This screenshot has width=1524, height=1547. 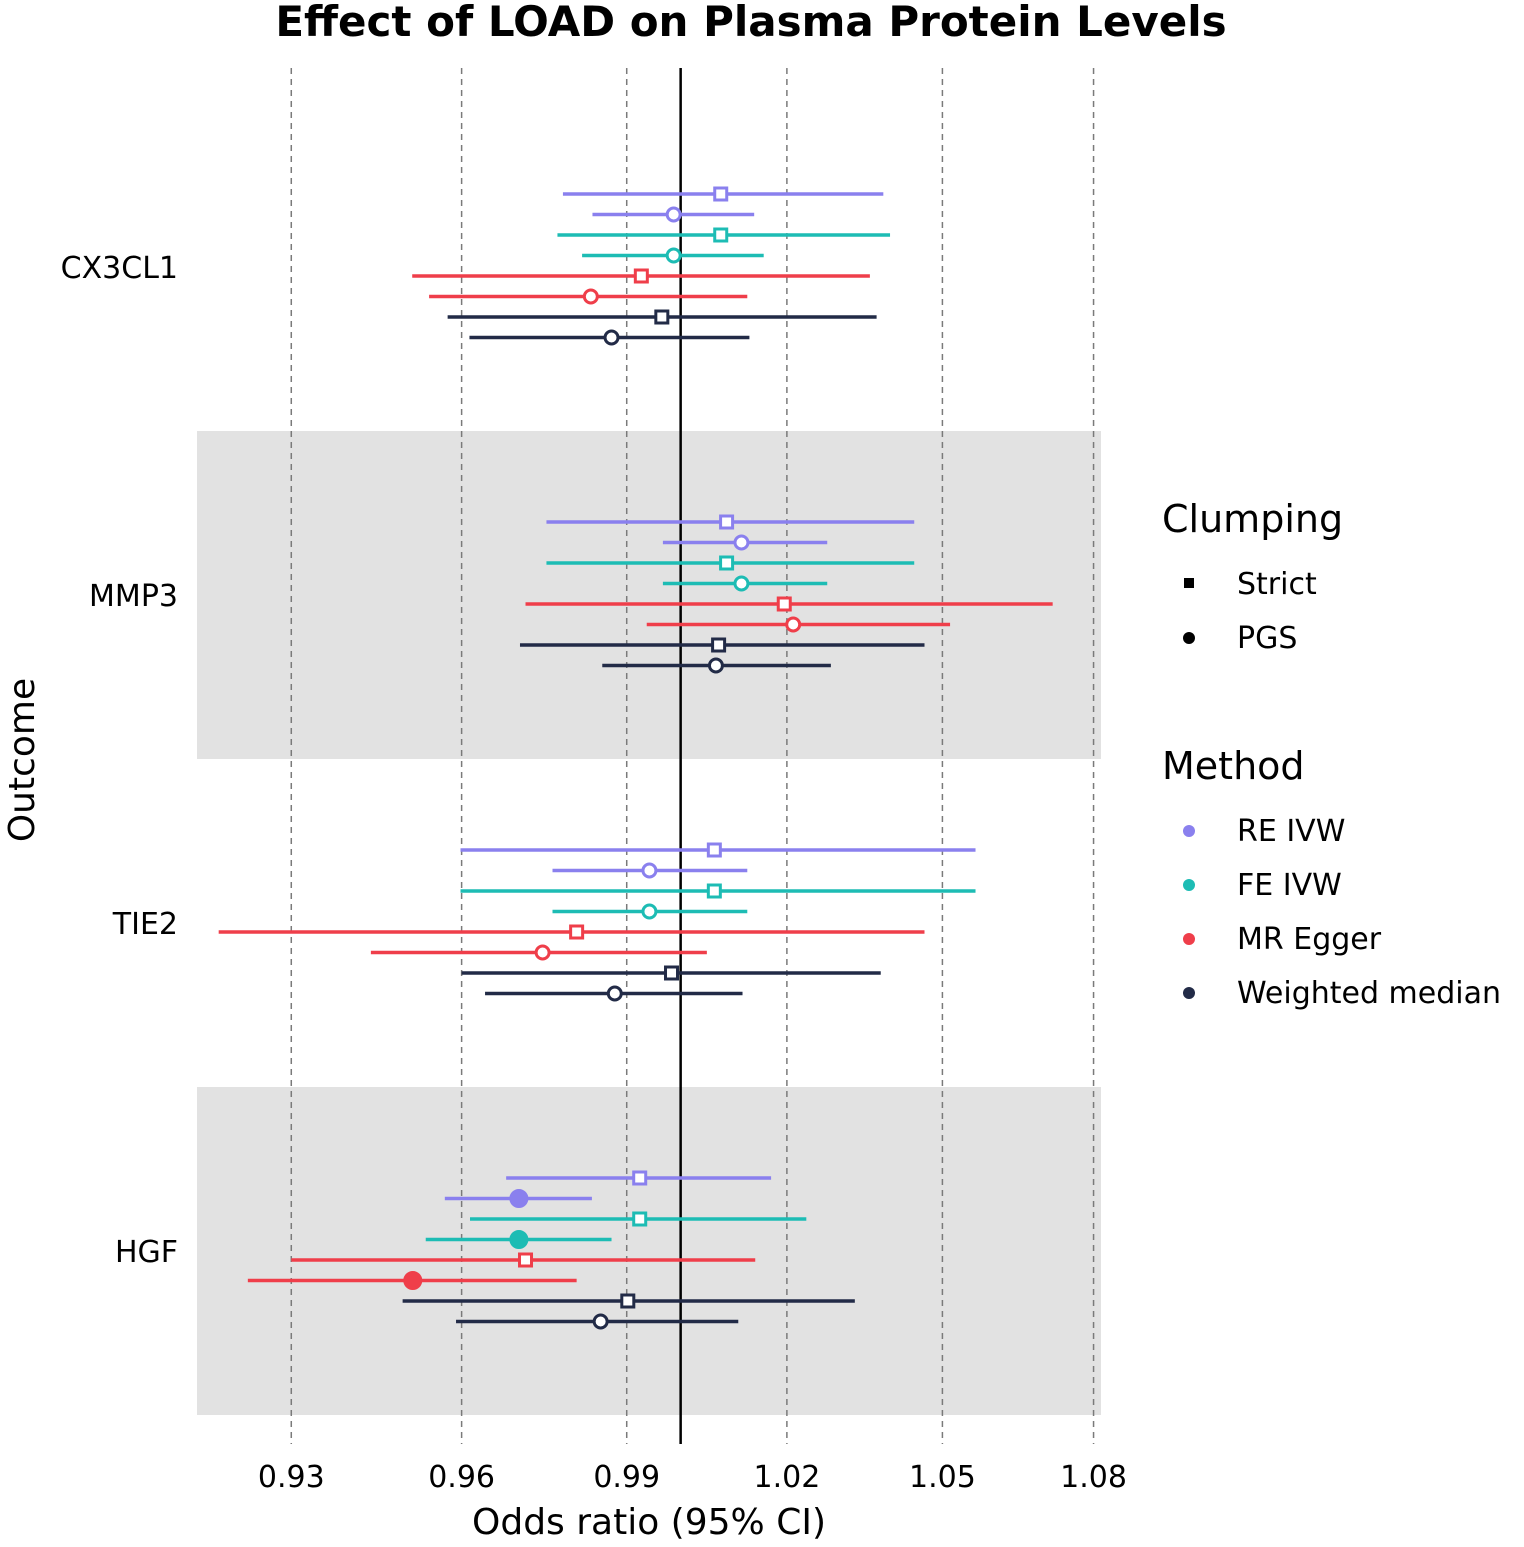 I want to click on legend-method-label: MR Egger, so click(x=1309, y=939).